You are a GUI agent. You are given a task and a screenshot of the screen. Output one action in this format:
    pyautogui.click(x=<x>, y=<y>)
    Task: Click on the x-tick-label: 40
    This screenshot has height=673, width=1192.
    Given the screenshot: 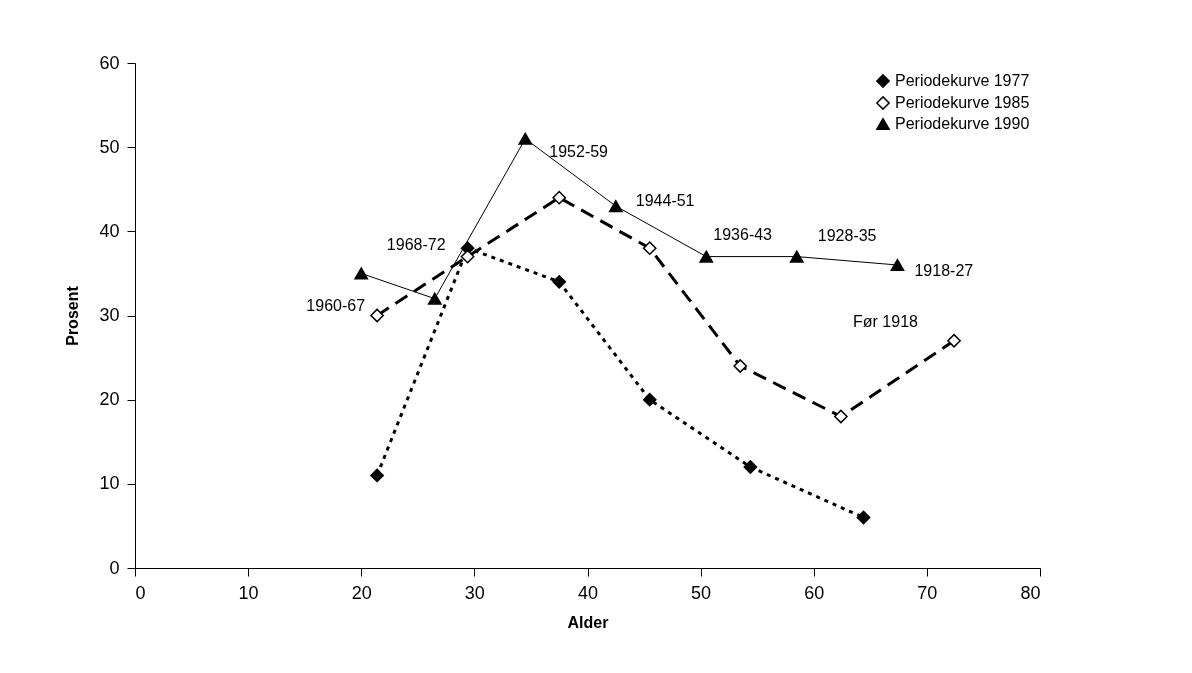 What is the action you would take?
    pyautogui.click(x=588, y=592)
    